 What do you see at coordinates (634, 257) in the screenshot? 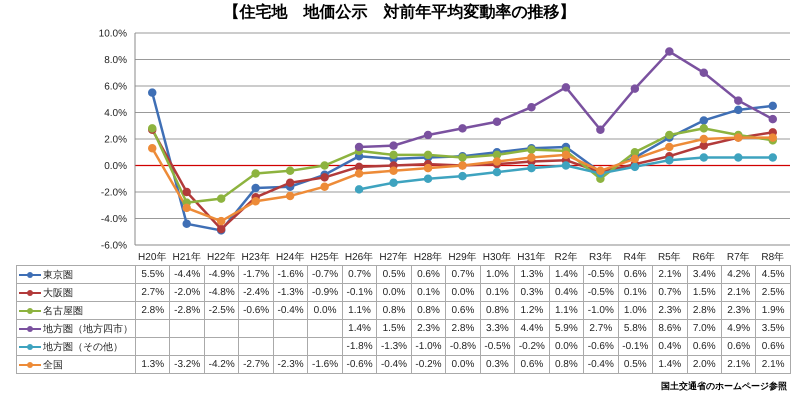
I see `x-tick-label: R4年` at bounding box center [634, 257].